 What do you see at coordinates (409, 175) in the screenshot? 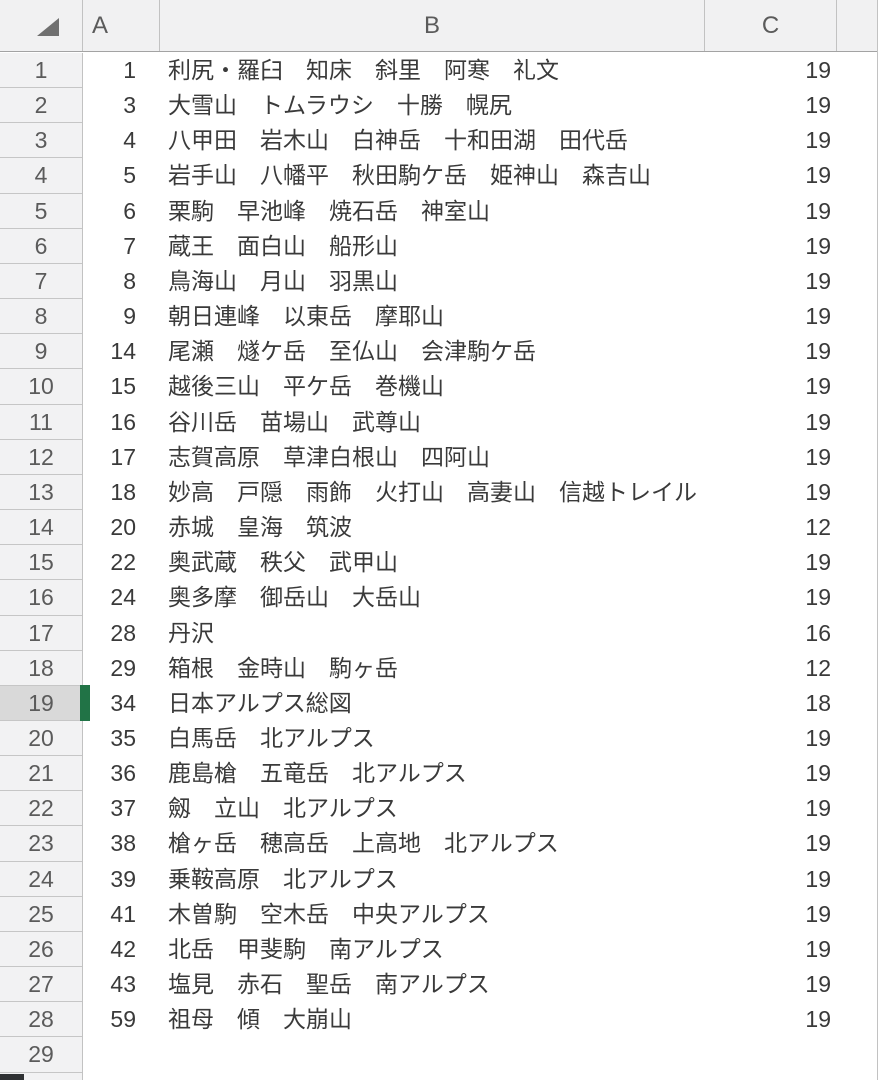
I see `cell-column-b: 岩手山 八幡平 秋田駒ケ岳 姫神山 森吉山` at bounding box center [409, 175].